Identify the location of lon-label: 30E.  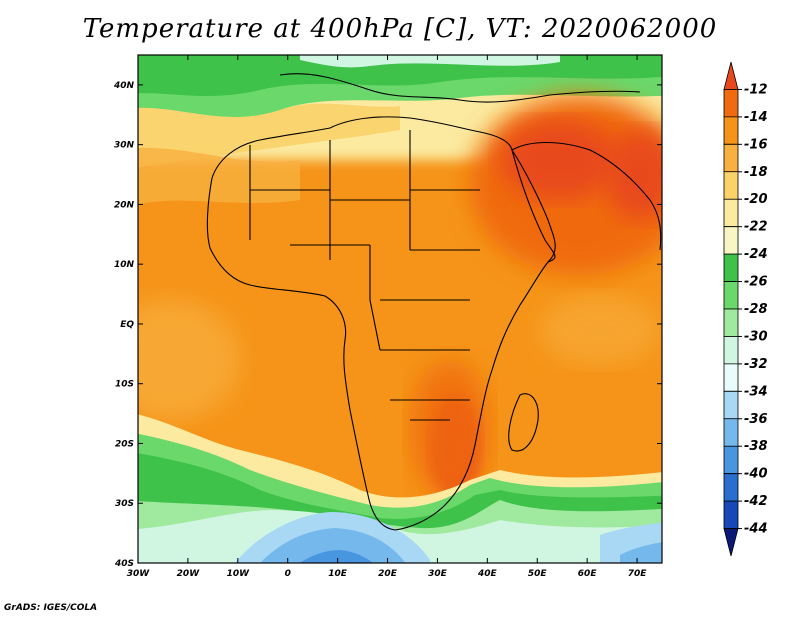
(438, 574).